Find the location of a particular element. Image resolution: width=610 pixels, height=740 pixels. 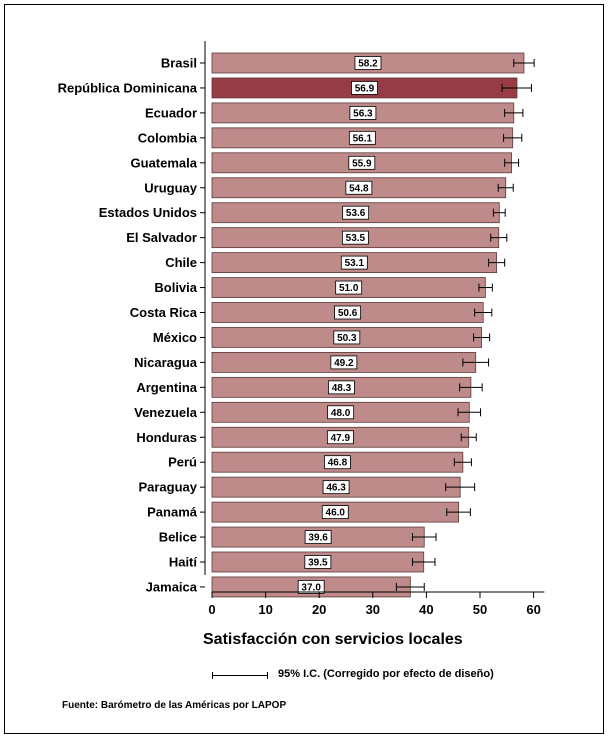

data-label: 53.1 is located at coordinates (355, 263).